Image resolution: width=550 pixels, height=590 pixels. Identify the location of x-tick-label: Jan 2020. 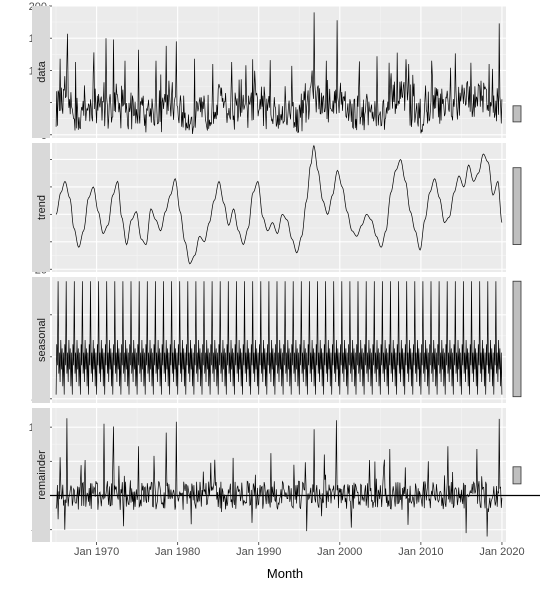
(501, 552).